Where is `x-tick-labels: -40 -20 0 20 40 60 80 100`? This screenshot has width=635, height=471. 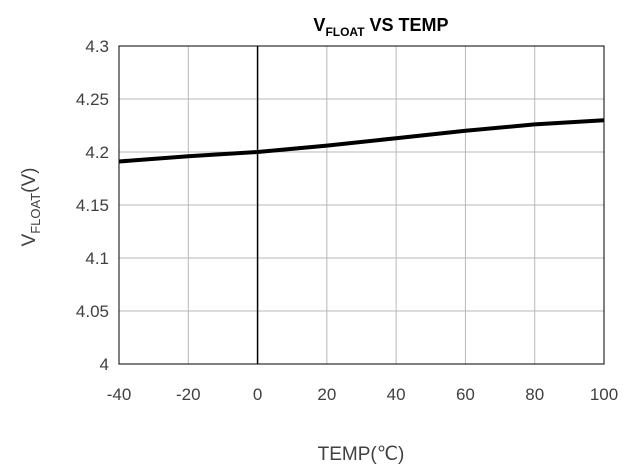 x-tick-labels: -40 -20 0 20 40 60 80 100 is located at coordinates (362, 394).